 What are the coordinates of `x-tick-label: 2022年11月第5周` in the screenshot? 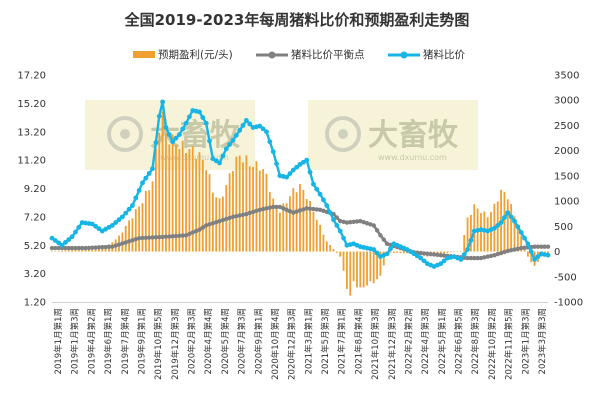 It's located at (509, 344).